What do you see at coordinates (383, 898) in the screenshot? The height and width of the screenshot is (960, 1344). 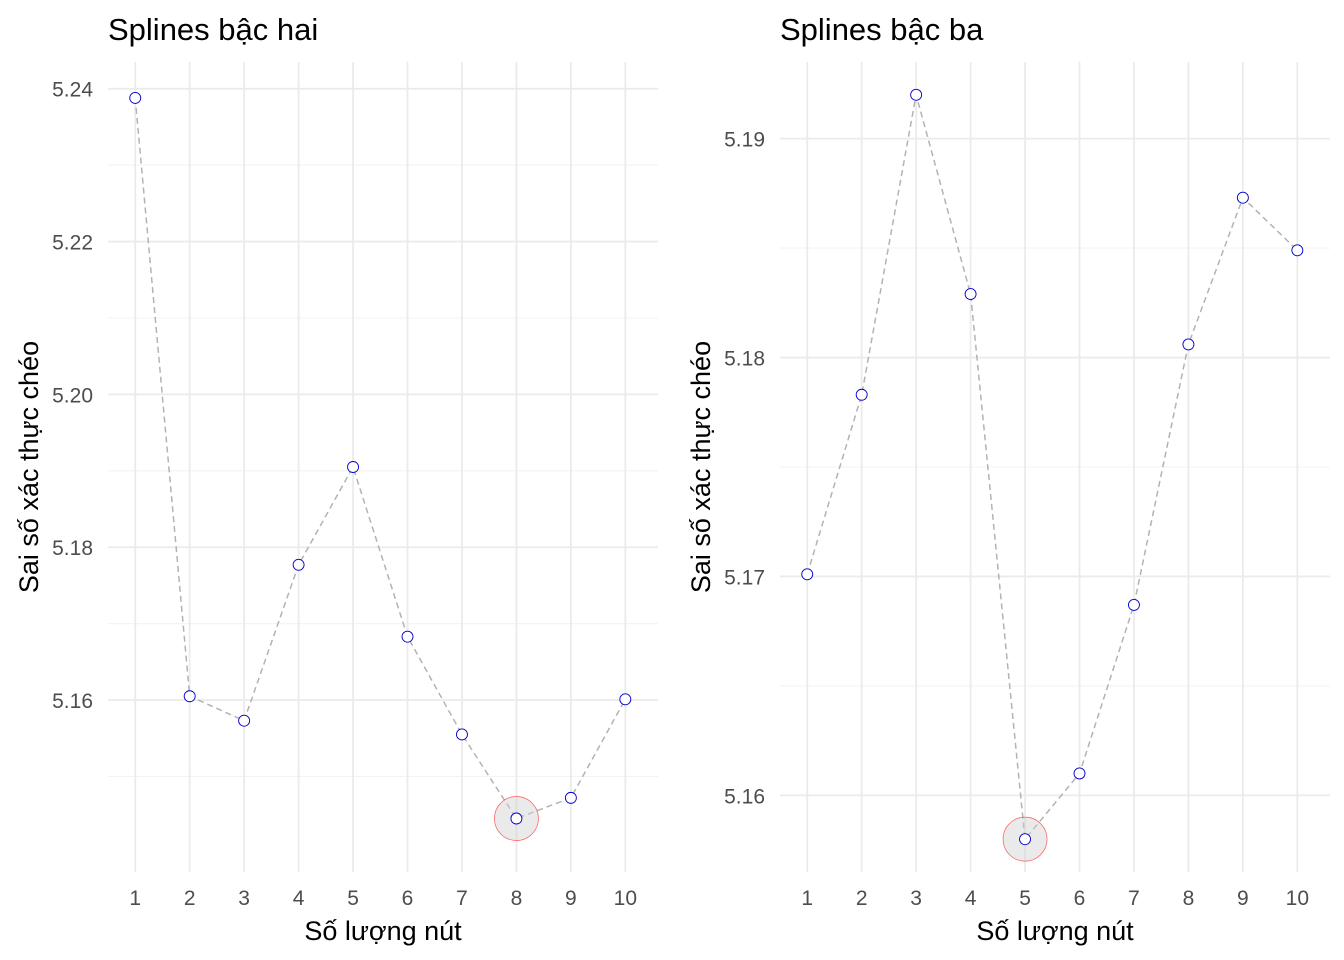 I see `x-tick-labels-quadratic: 1 2 3 4 5 6 7 8 9 10` at bounding box center [383, 898].